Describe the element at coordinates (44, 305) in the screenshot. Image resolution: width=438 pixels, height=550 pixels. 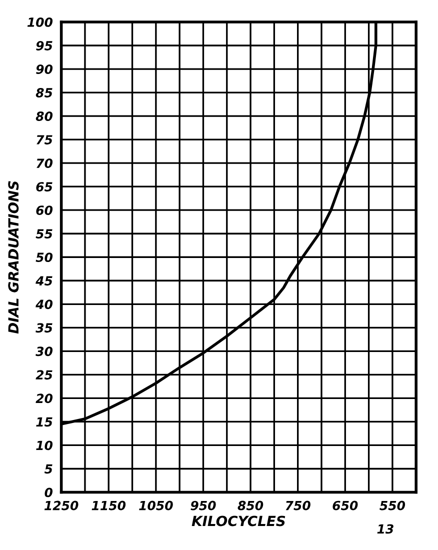
I see `y-tick-label: 40` at that location.